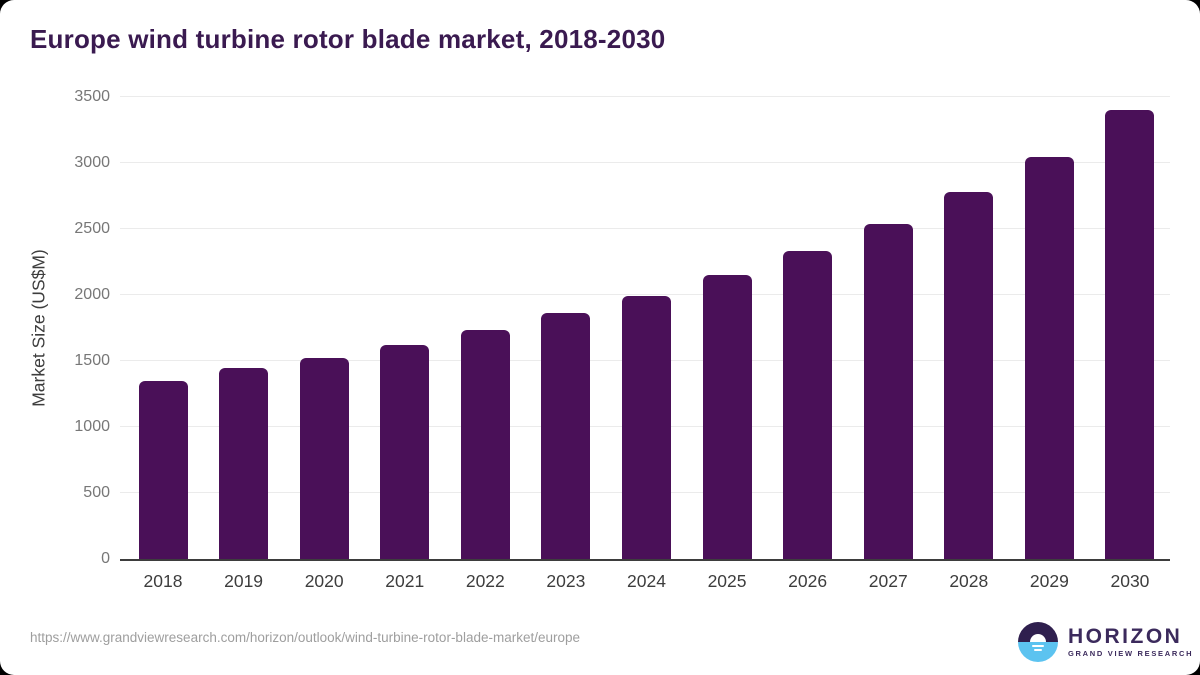 This screenshot has height=675, width=1200. What do you see at coordinates (485, 444) in the screenshot?
I see `bar-2022` at bounding box center [485, 444].